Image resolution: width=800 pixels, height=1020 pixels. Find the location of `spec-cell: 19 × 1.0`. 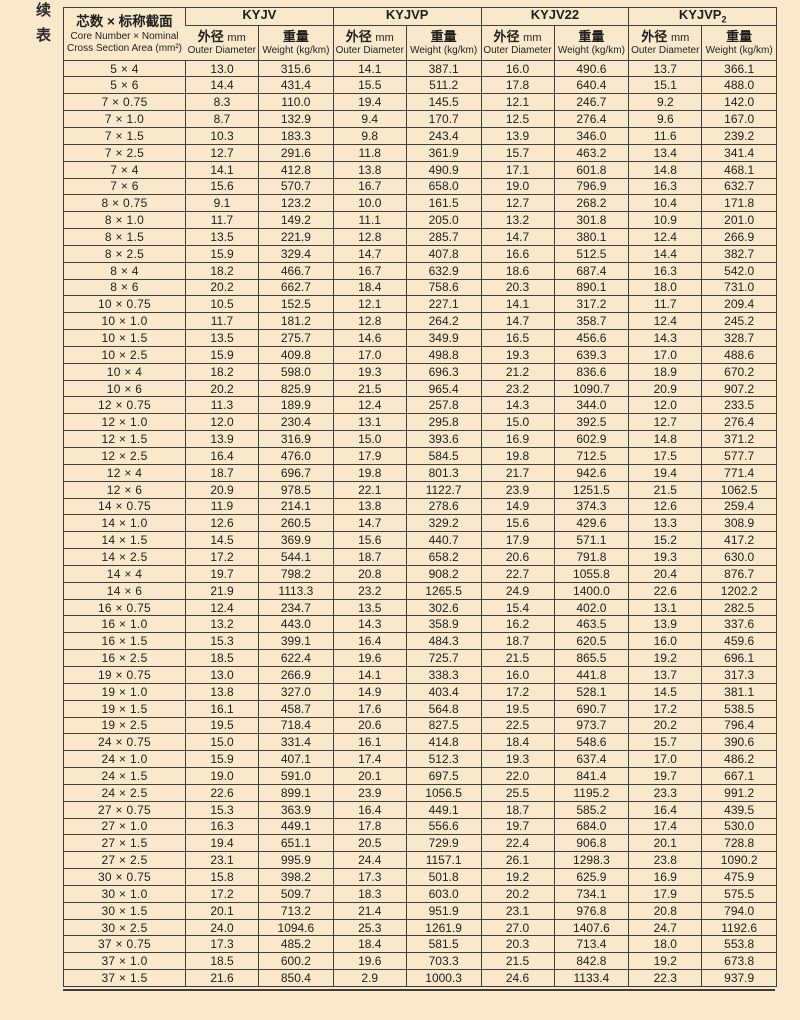

spec-cell: 19 × 1.0 is located at coordinates (124, 692).